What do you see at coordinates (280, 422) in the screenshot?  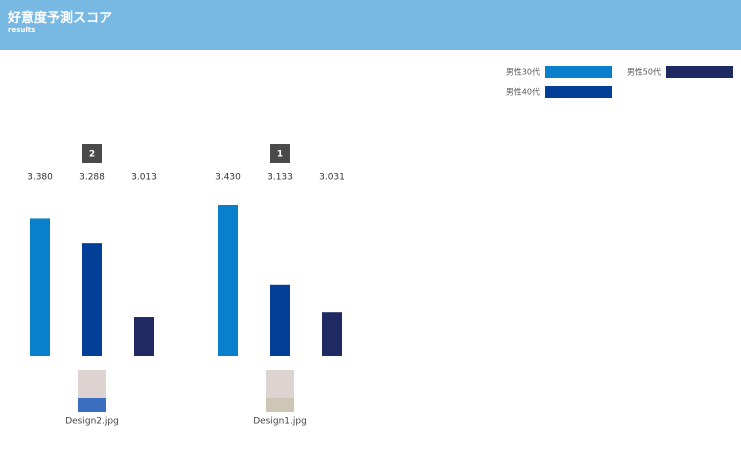 I see `category-label: Design1.jpg` at bounding box center [280, 422].